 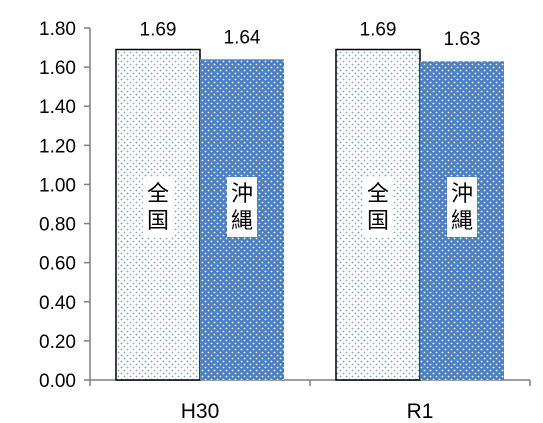 I want to click on y-tick-label: 1.60, so click(x=57, y=68).